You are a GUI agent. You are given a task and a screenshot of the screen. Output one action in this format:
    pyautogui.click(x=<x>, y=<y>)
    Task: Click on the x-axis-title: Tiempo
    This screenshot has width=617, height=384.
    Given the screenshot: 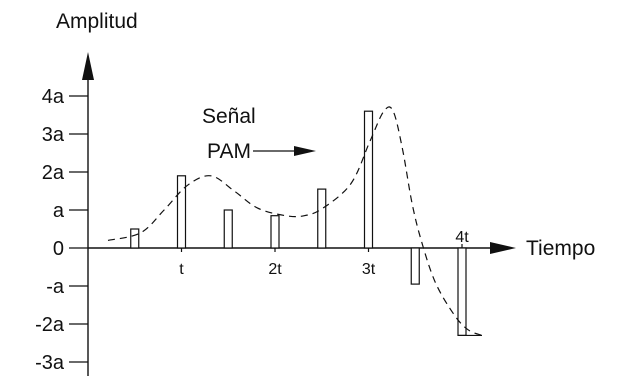 What is the action you would take?
    pyautogui.click(x=560, y=248)
    